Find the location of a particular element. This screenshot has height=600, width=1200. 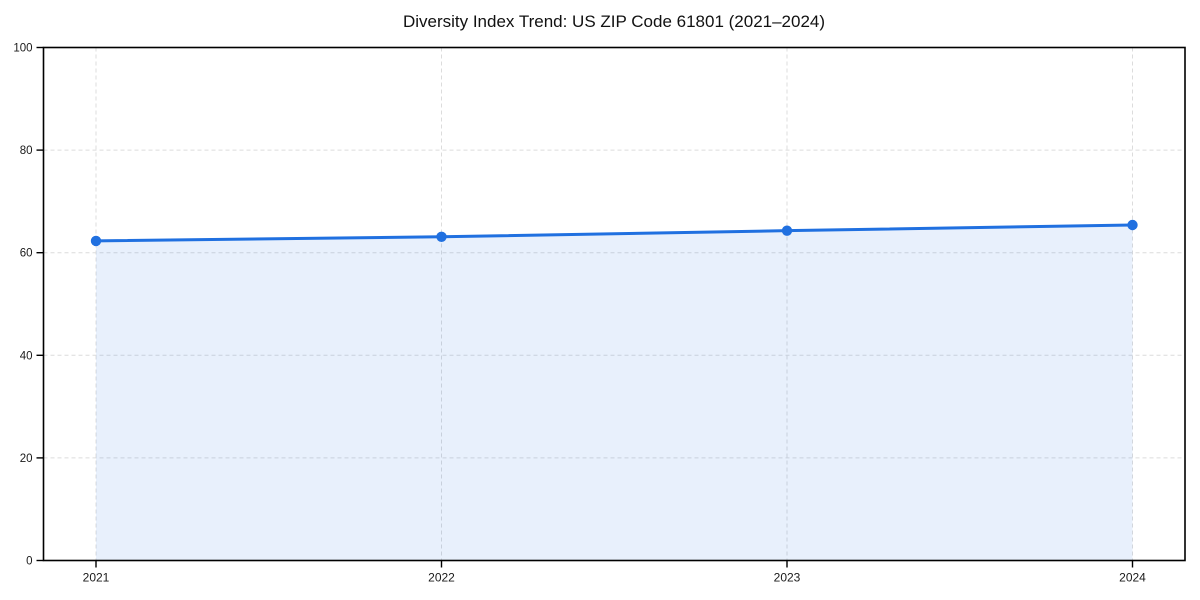

x-tick-label: 2023 is located at coordinates (787, 578).